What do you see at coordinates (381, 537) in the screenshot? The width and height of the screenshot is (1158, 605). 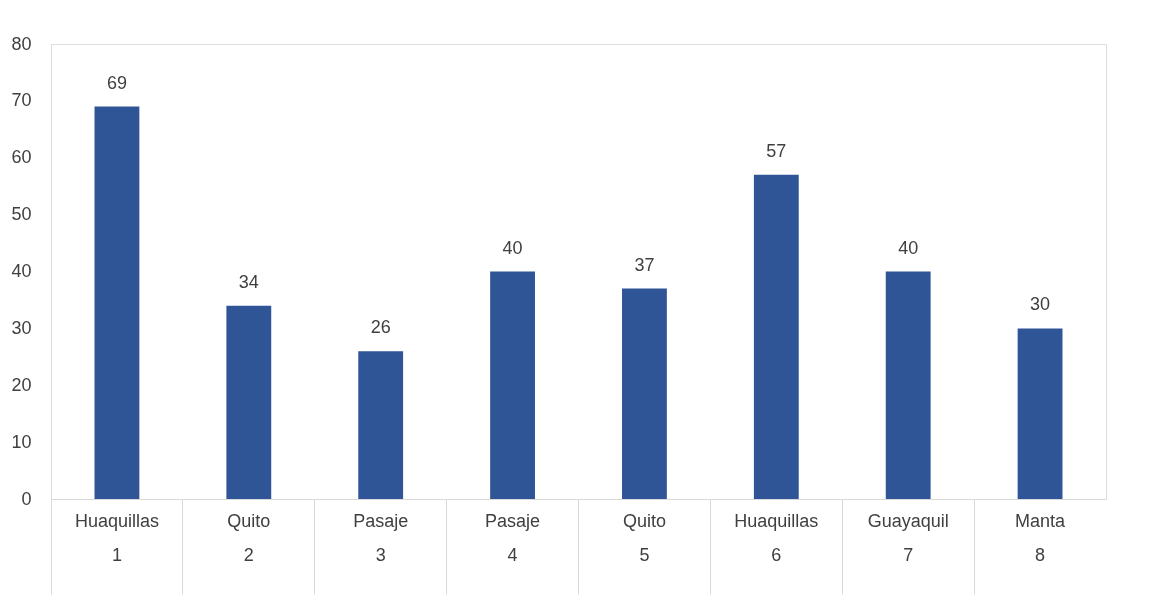 I see `x-tick-label: Pasaje 3` at bounding box center [381, 537].